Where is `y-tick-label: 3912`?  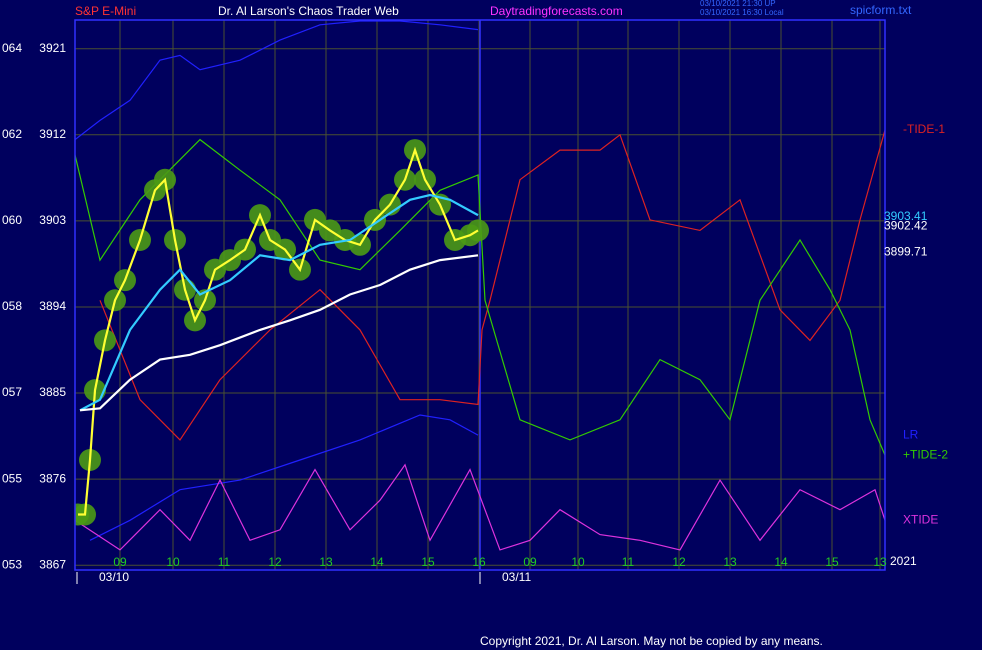 y-tick-label: 3912 is located at coordinates (52, 134).